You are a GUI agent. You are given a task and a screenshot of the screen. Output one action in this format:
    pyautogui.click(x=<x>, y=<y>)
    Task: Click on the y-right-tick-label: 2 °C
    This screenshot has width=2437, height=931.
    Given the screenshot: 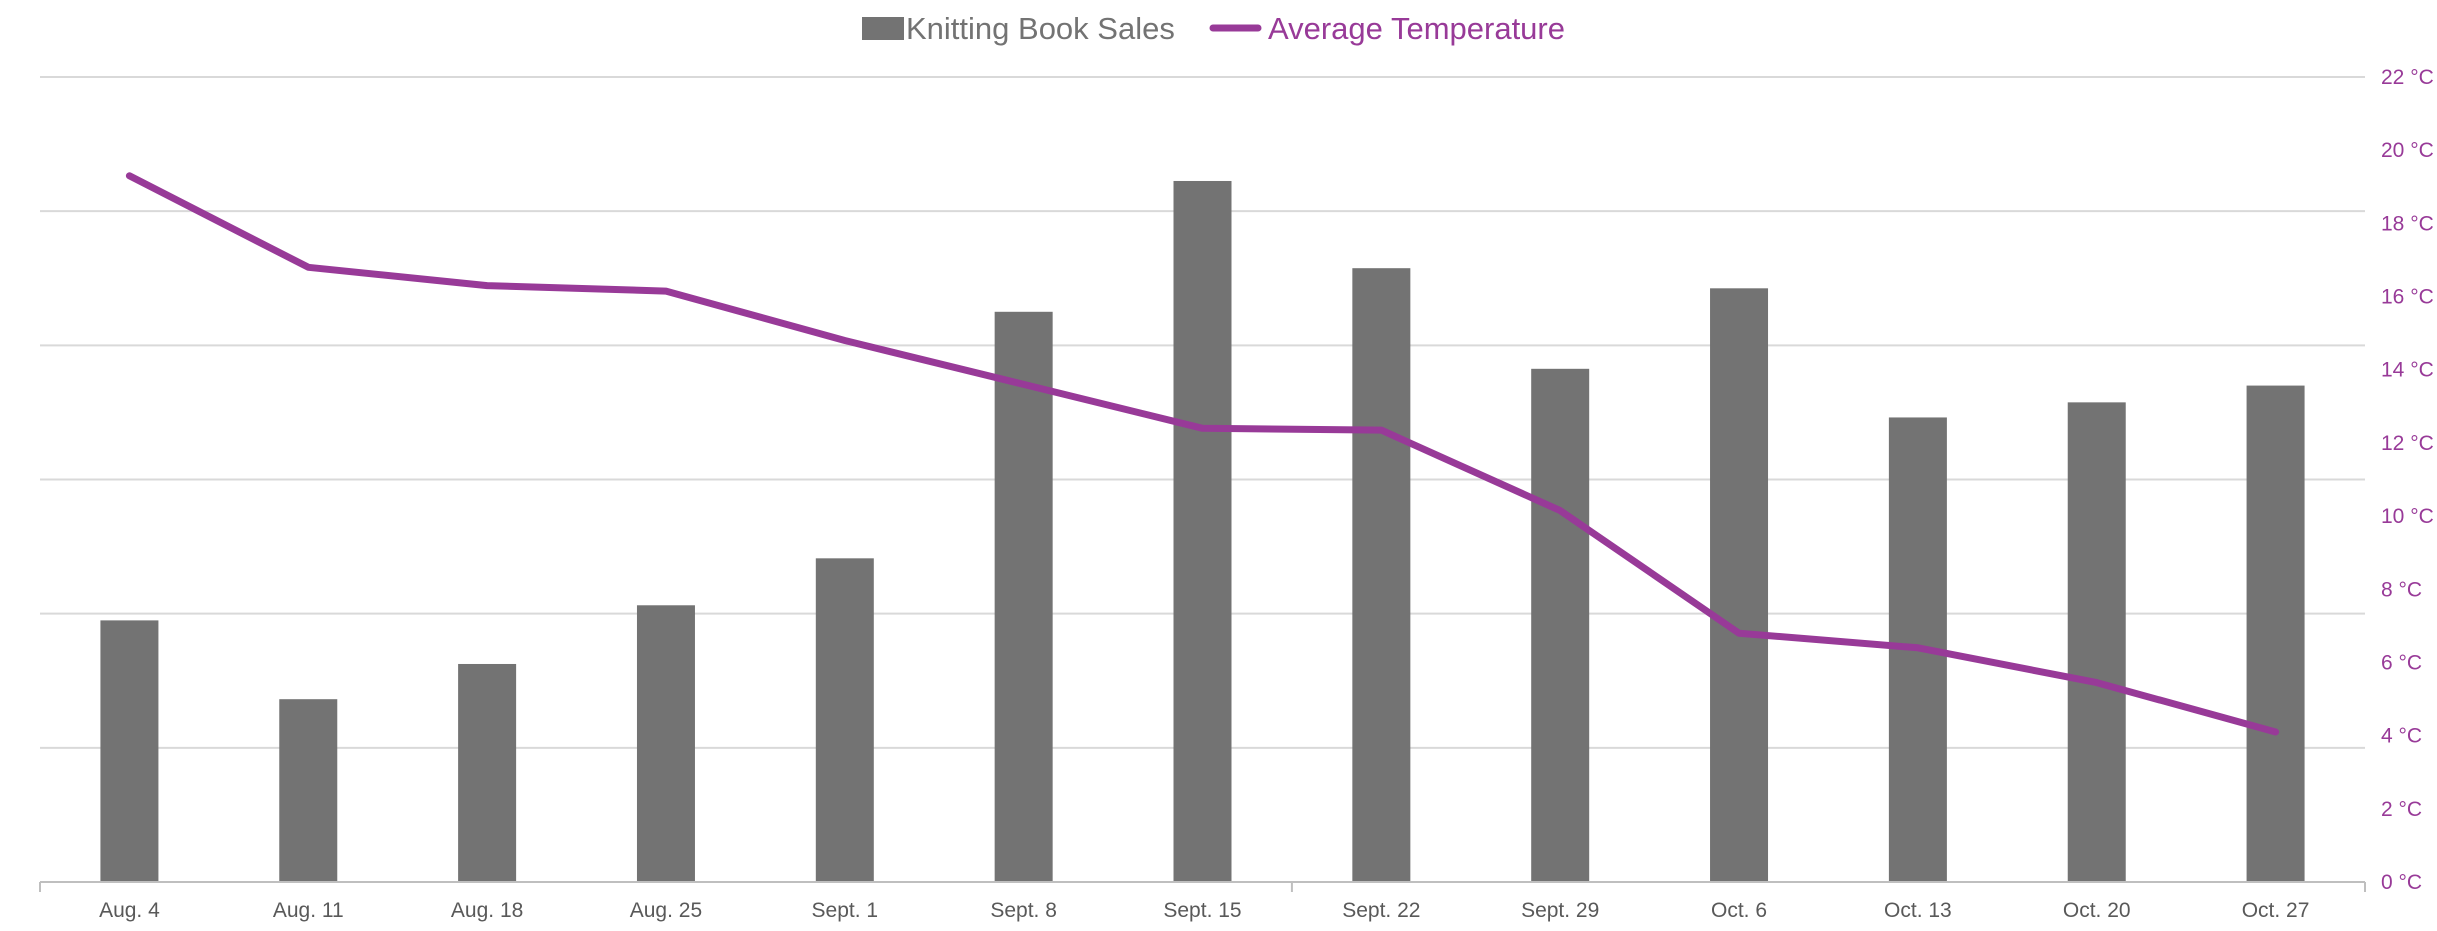 What is the action you would take?
    pyautogui.click(x=2401, y=809)
    